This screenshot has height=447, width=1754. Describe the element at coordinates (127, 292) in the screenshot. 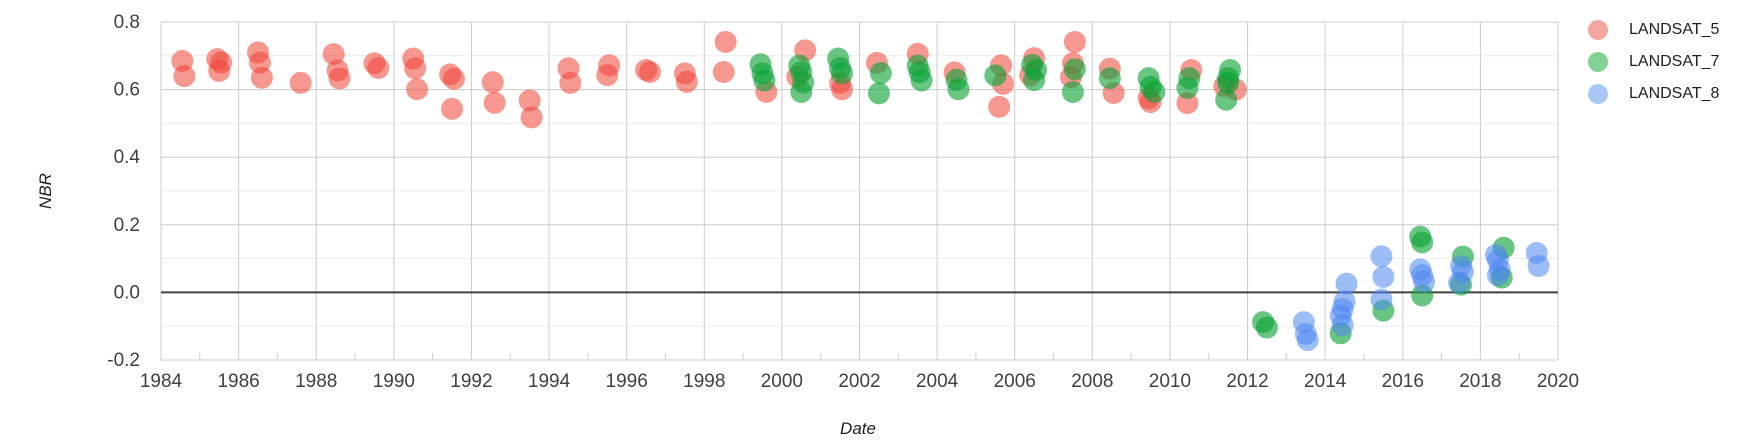

I see `y-tick-label: 0.0` at that location.